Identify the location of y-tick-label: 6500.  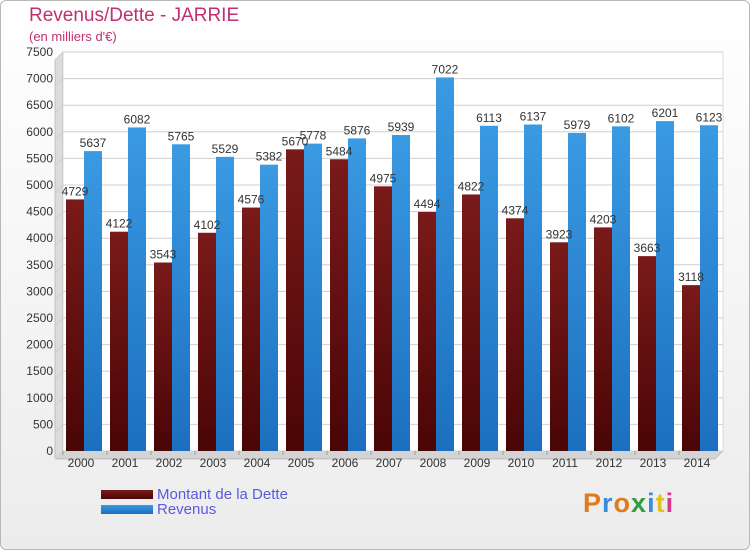
(39, 105).